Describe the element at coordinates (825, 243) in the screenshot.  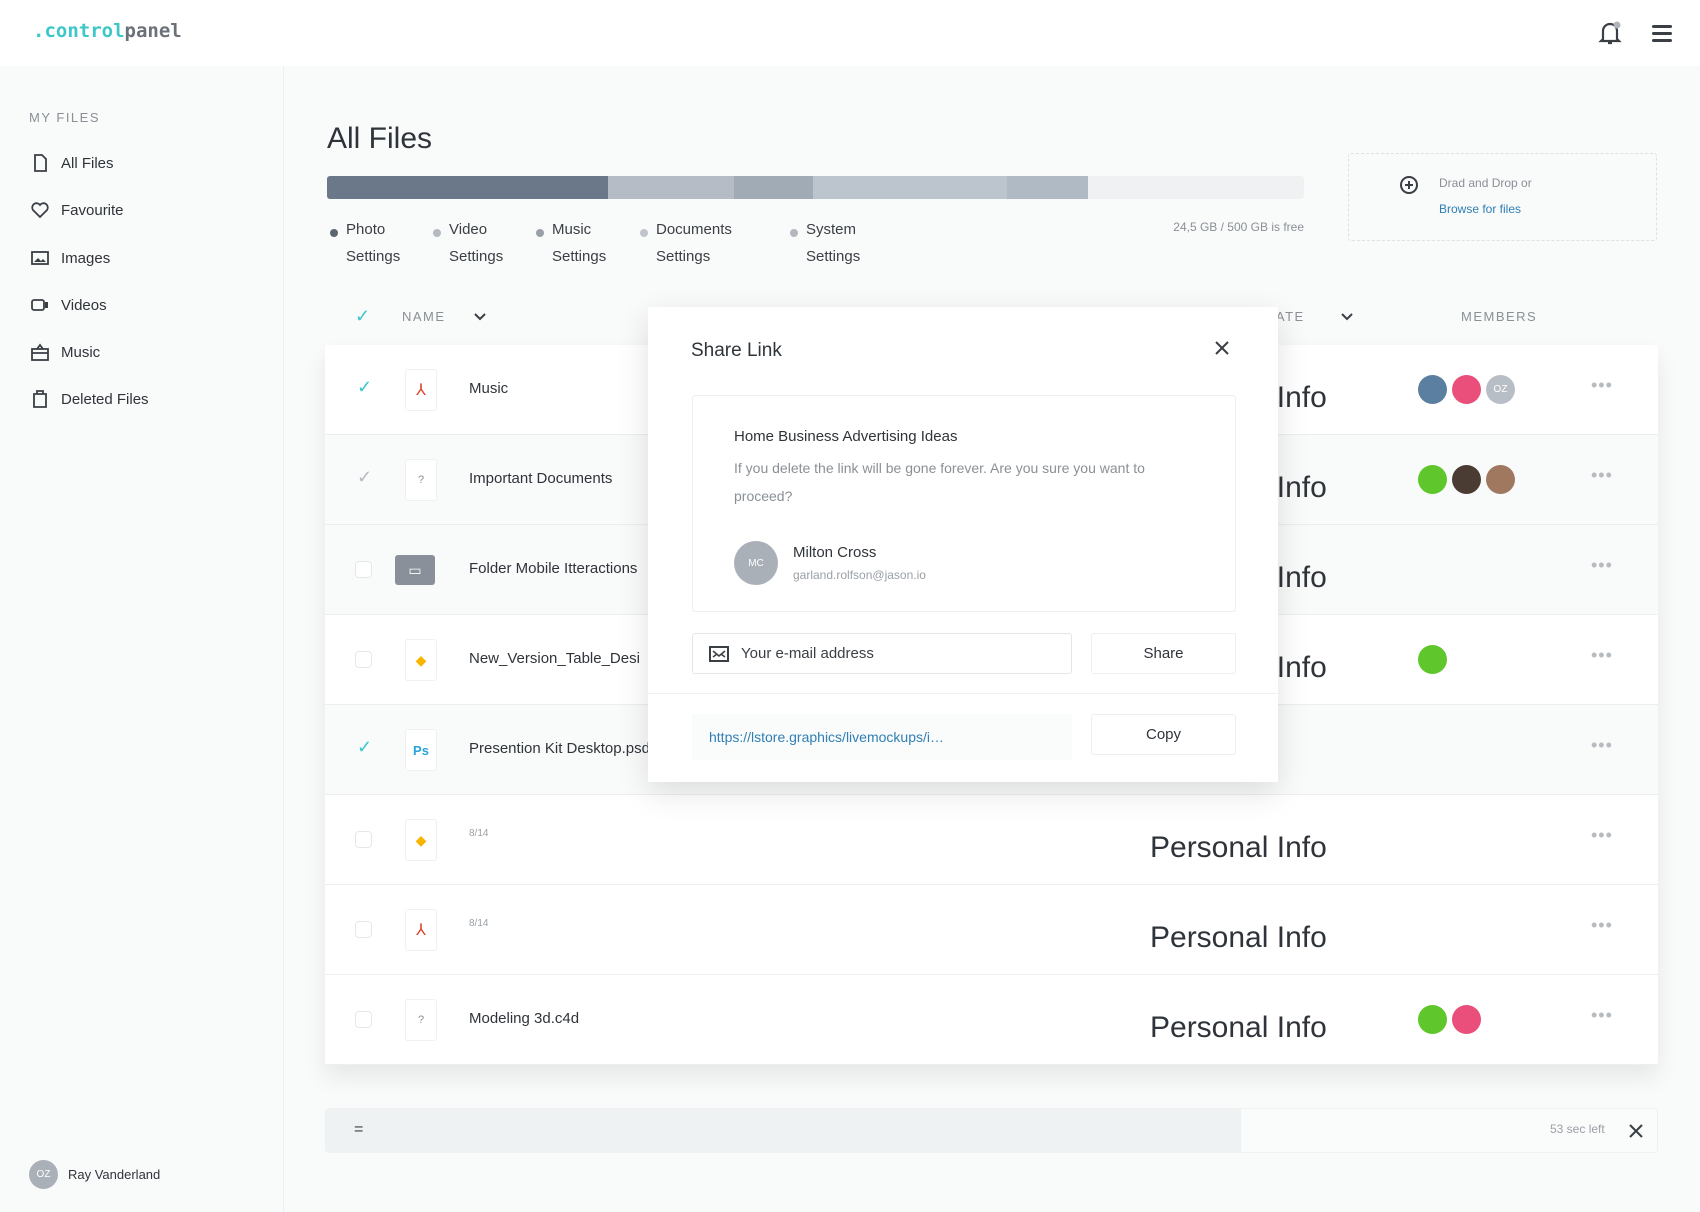
I see `legend-item-system: System Settings` at that location.